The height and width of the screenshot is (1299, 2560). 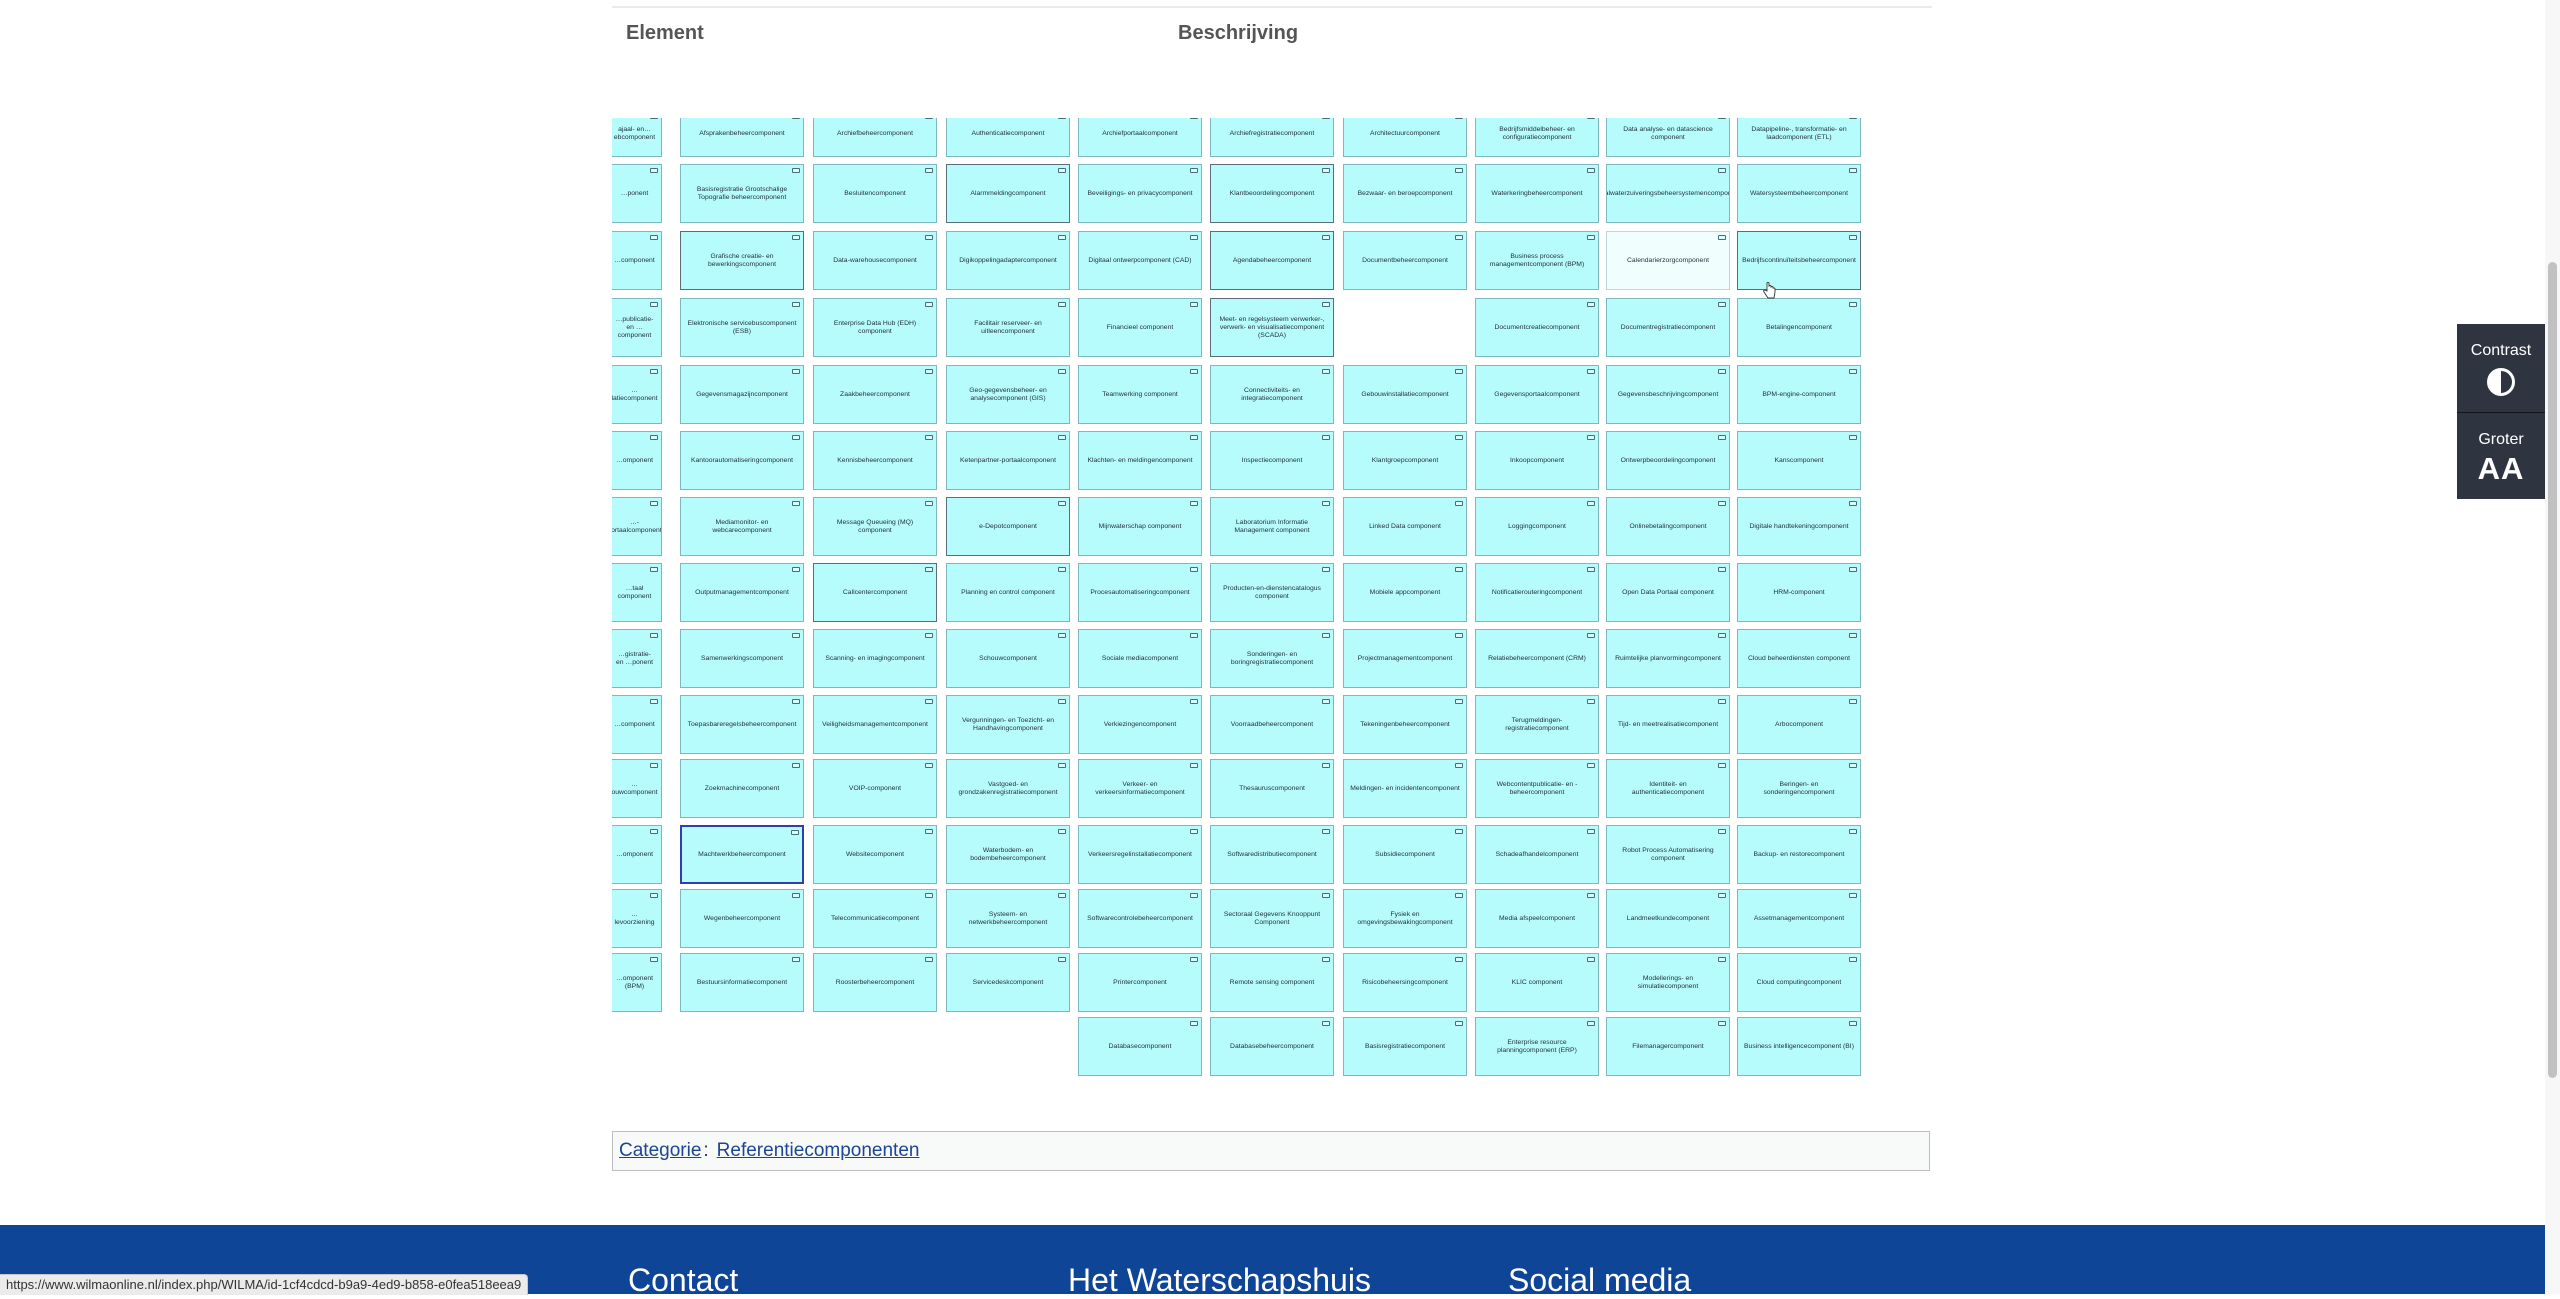 I want to click on diagram-component-box: Documentbeheercomponent, so click(x=1405, y=260).